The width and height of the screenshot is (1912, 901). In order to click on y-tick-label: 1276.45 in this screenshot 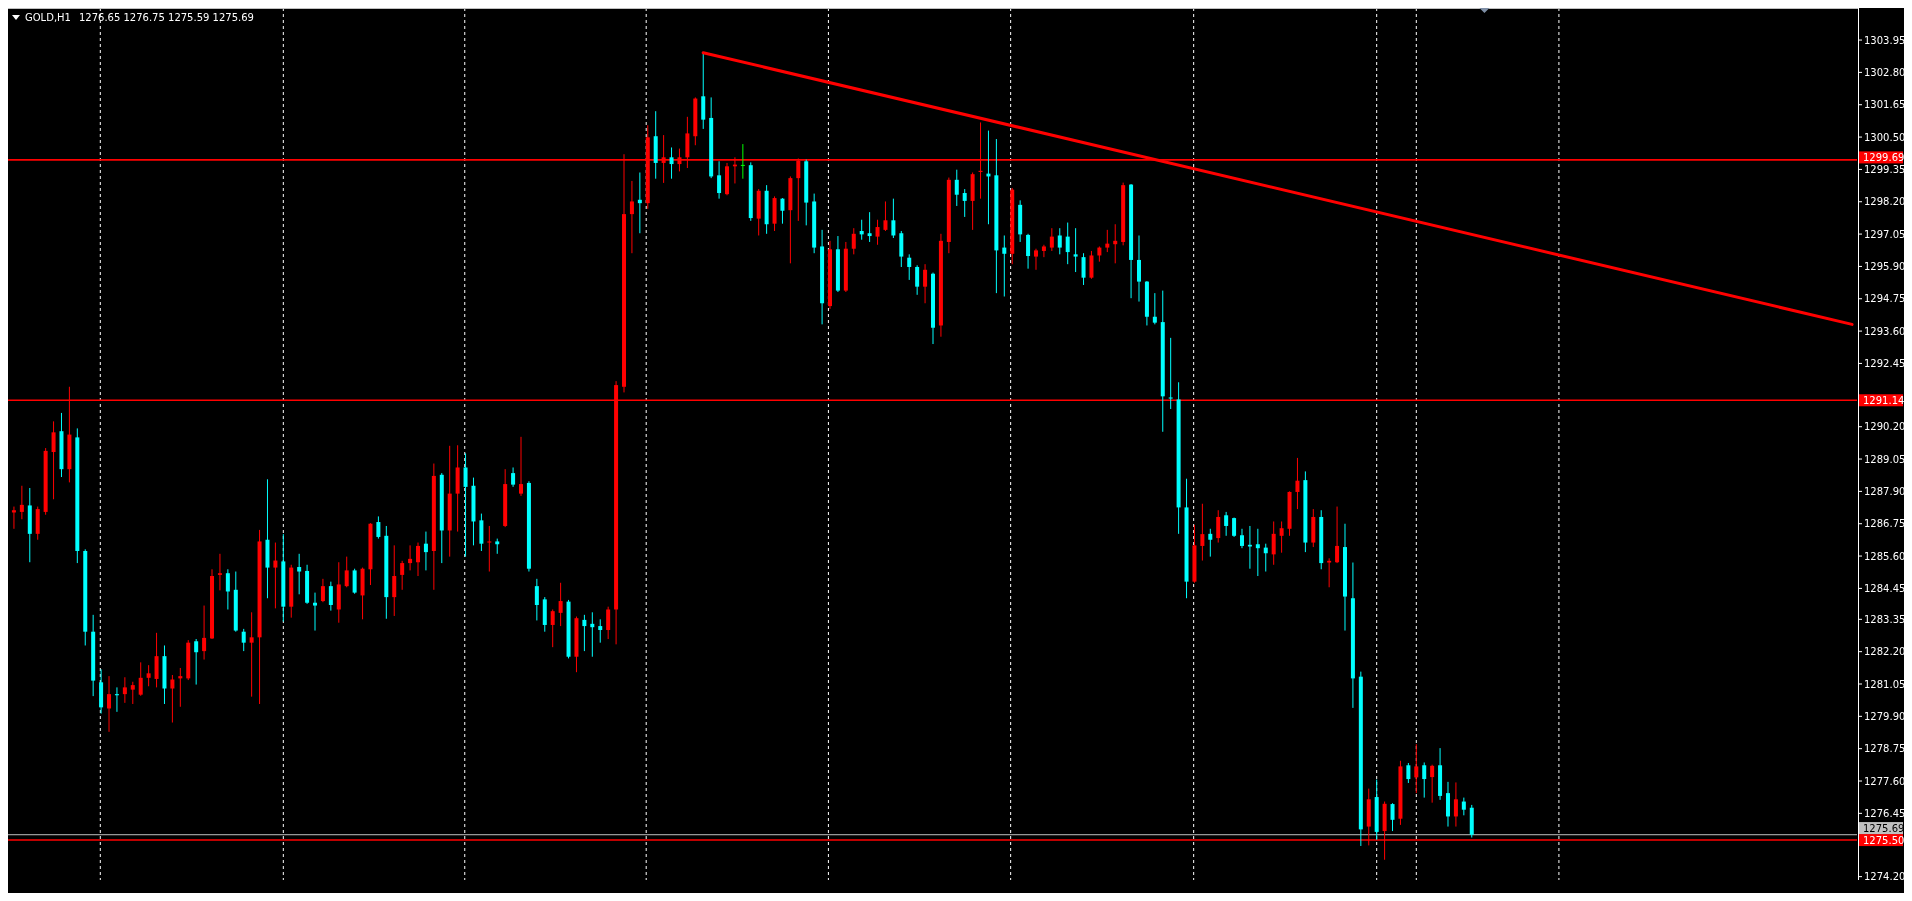, I will do `click(1885, 813)`.